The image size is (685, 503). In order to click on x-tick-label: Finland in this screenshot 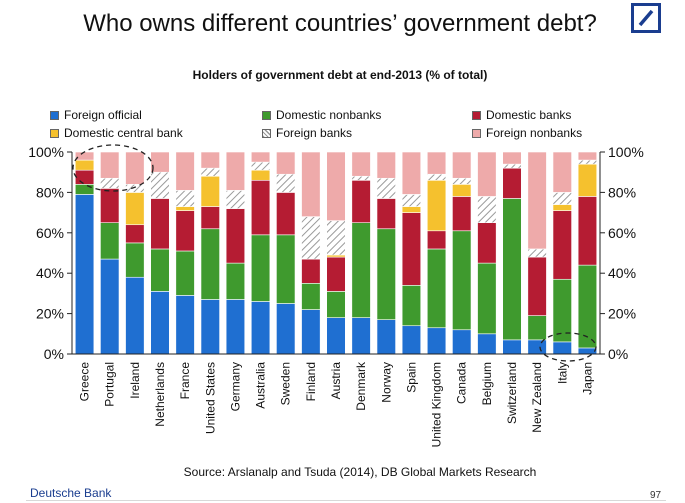, I will do `click(311, 381)`.